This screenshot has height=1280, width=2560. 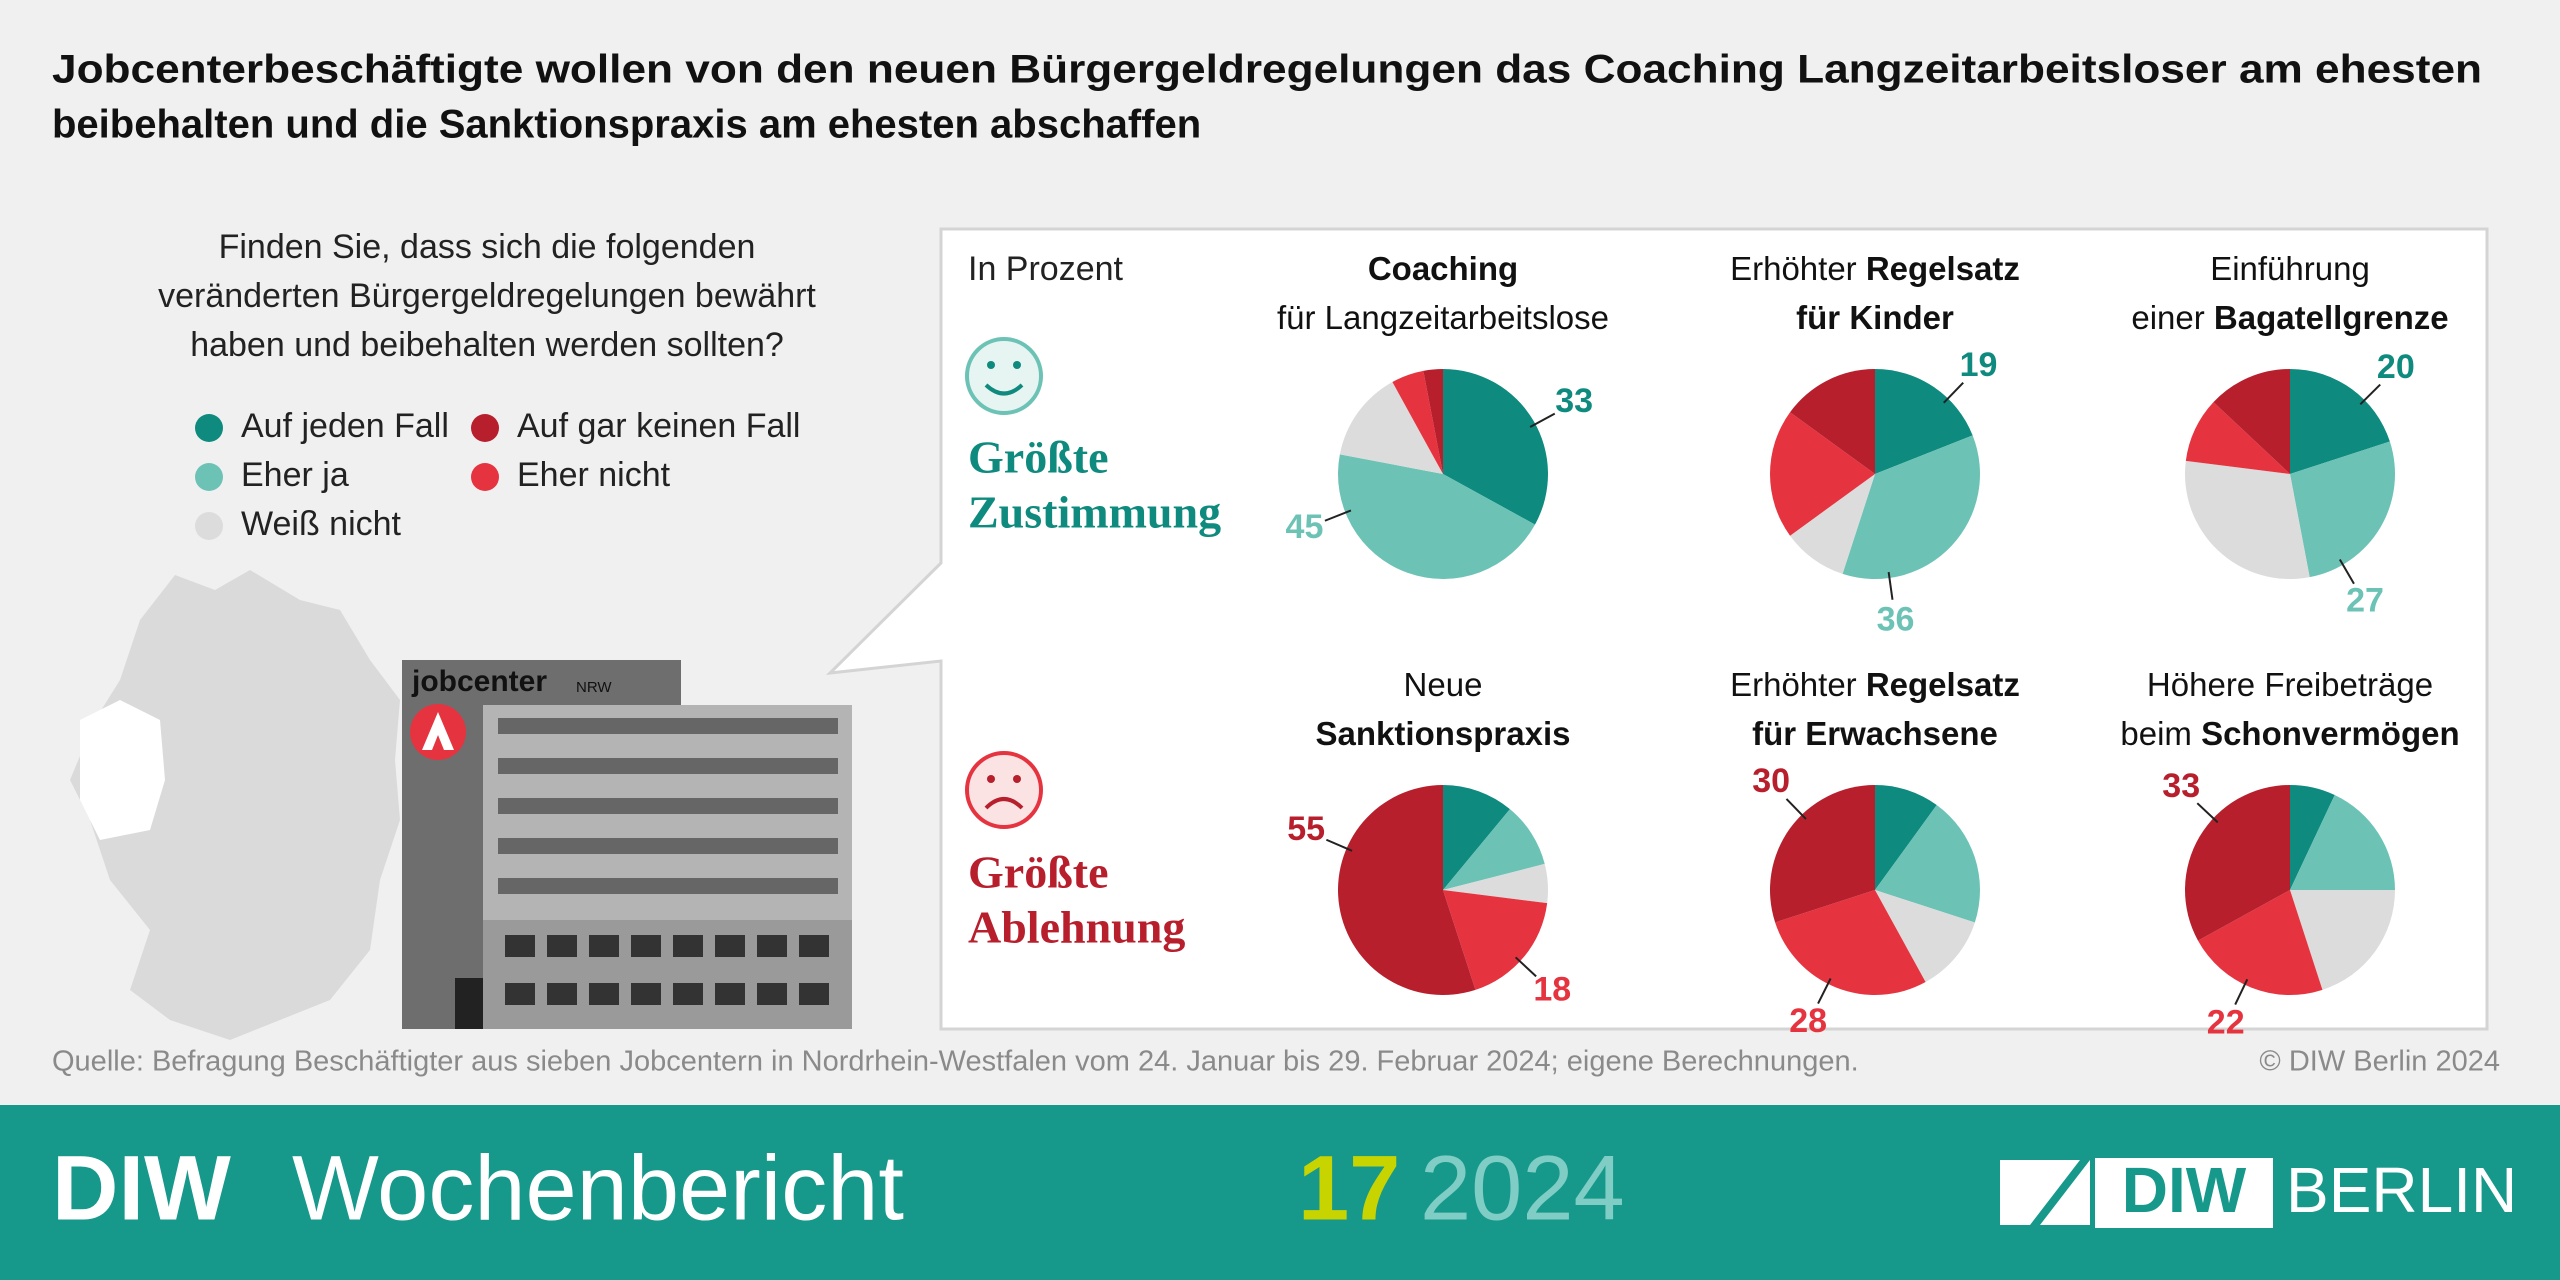 I want to click on pie-title: Erhöhter Regelsatz, so click(x=1875, y=684).